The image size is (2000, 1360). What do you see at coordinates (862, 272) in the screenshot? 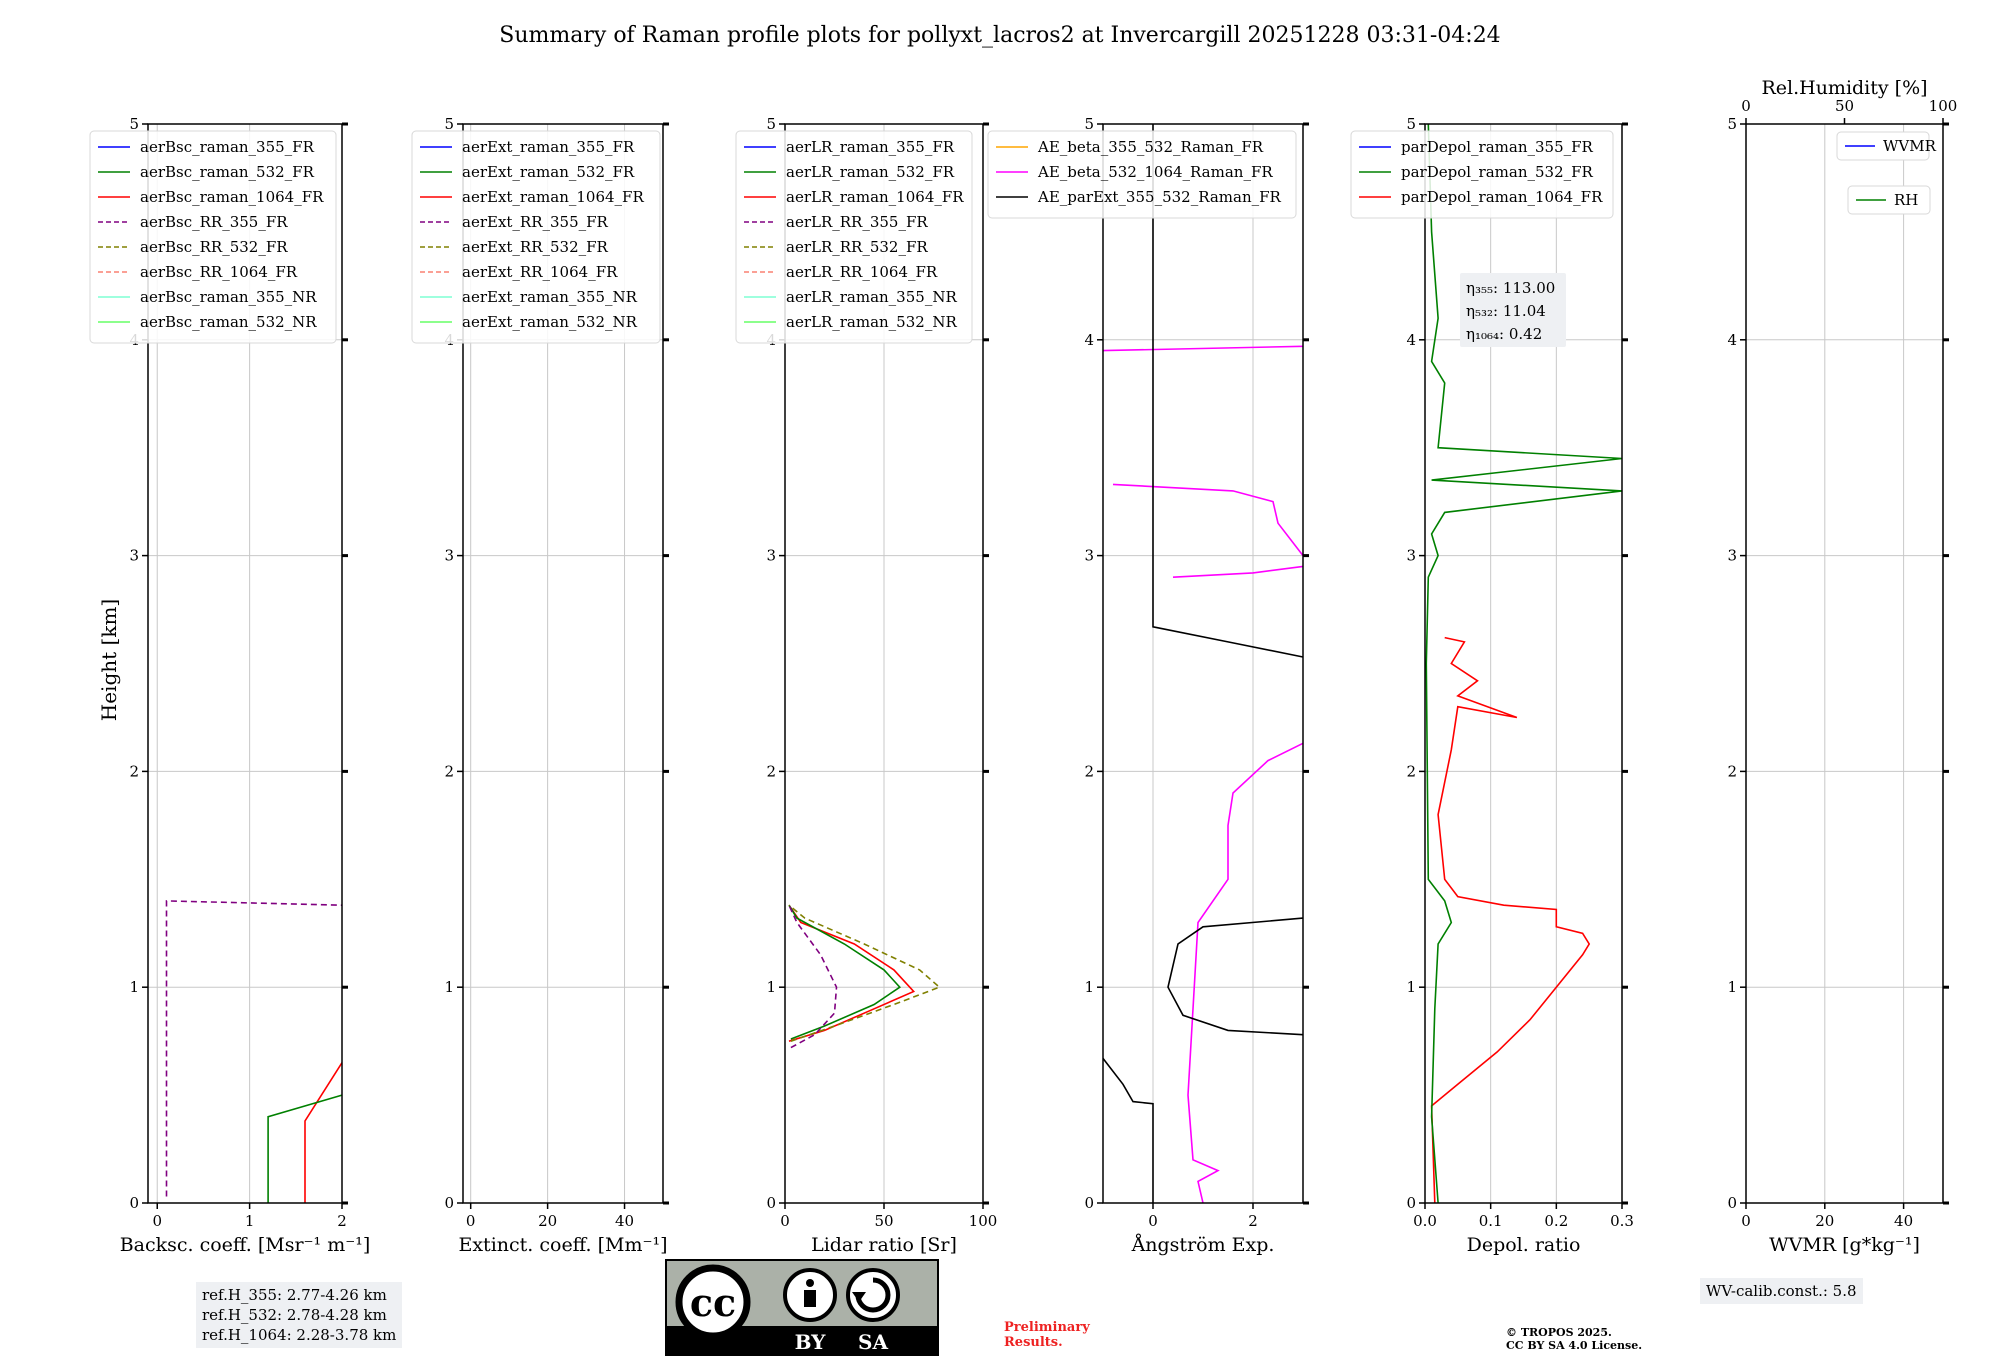
I see `legend-entry: aerLR_RR_1064_FR` at bounding box center [862, 272].